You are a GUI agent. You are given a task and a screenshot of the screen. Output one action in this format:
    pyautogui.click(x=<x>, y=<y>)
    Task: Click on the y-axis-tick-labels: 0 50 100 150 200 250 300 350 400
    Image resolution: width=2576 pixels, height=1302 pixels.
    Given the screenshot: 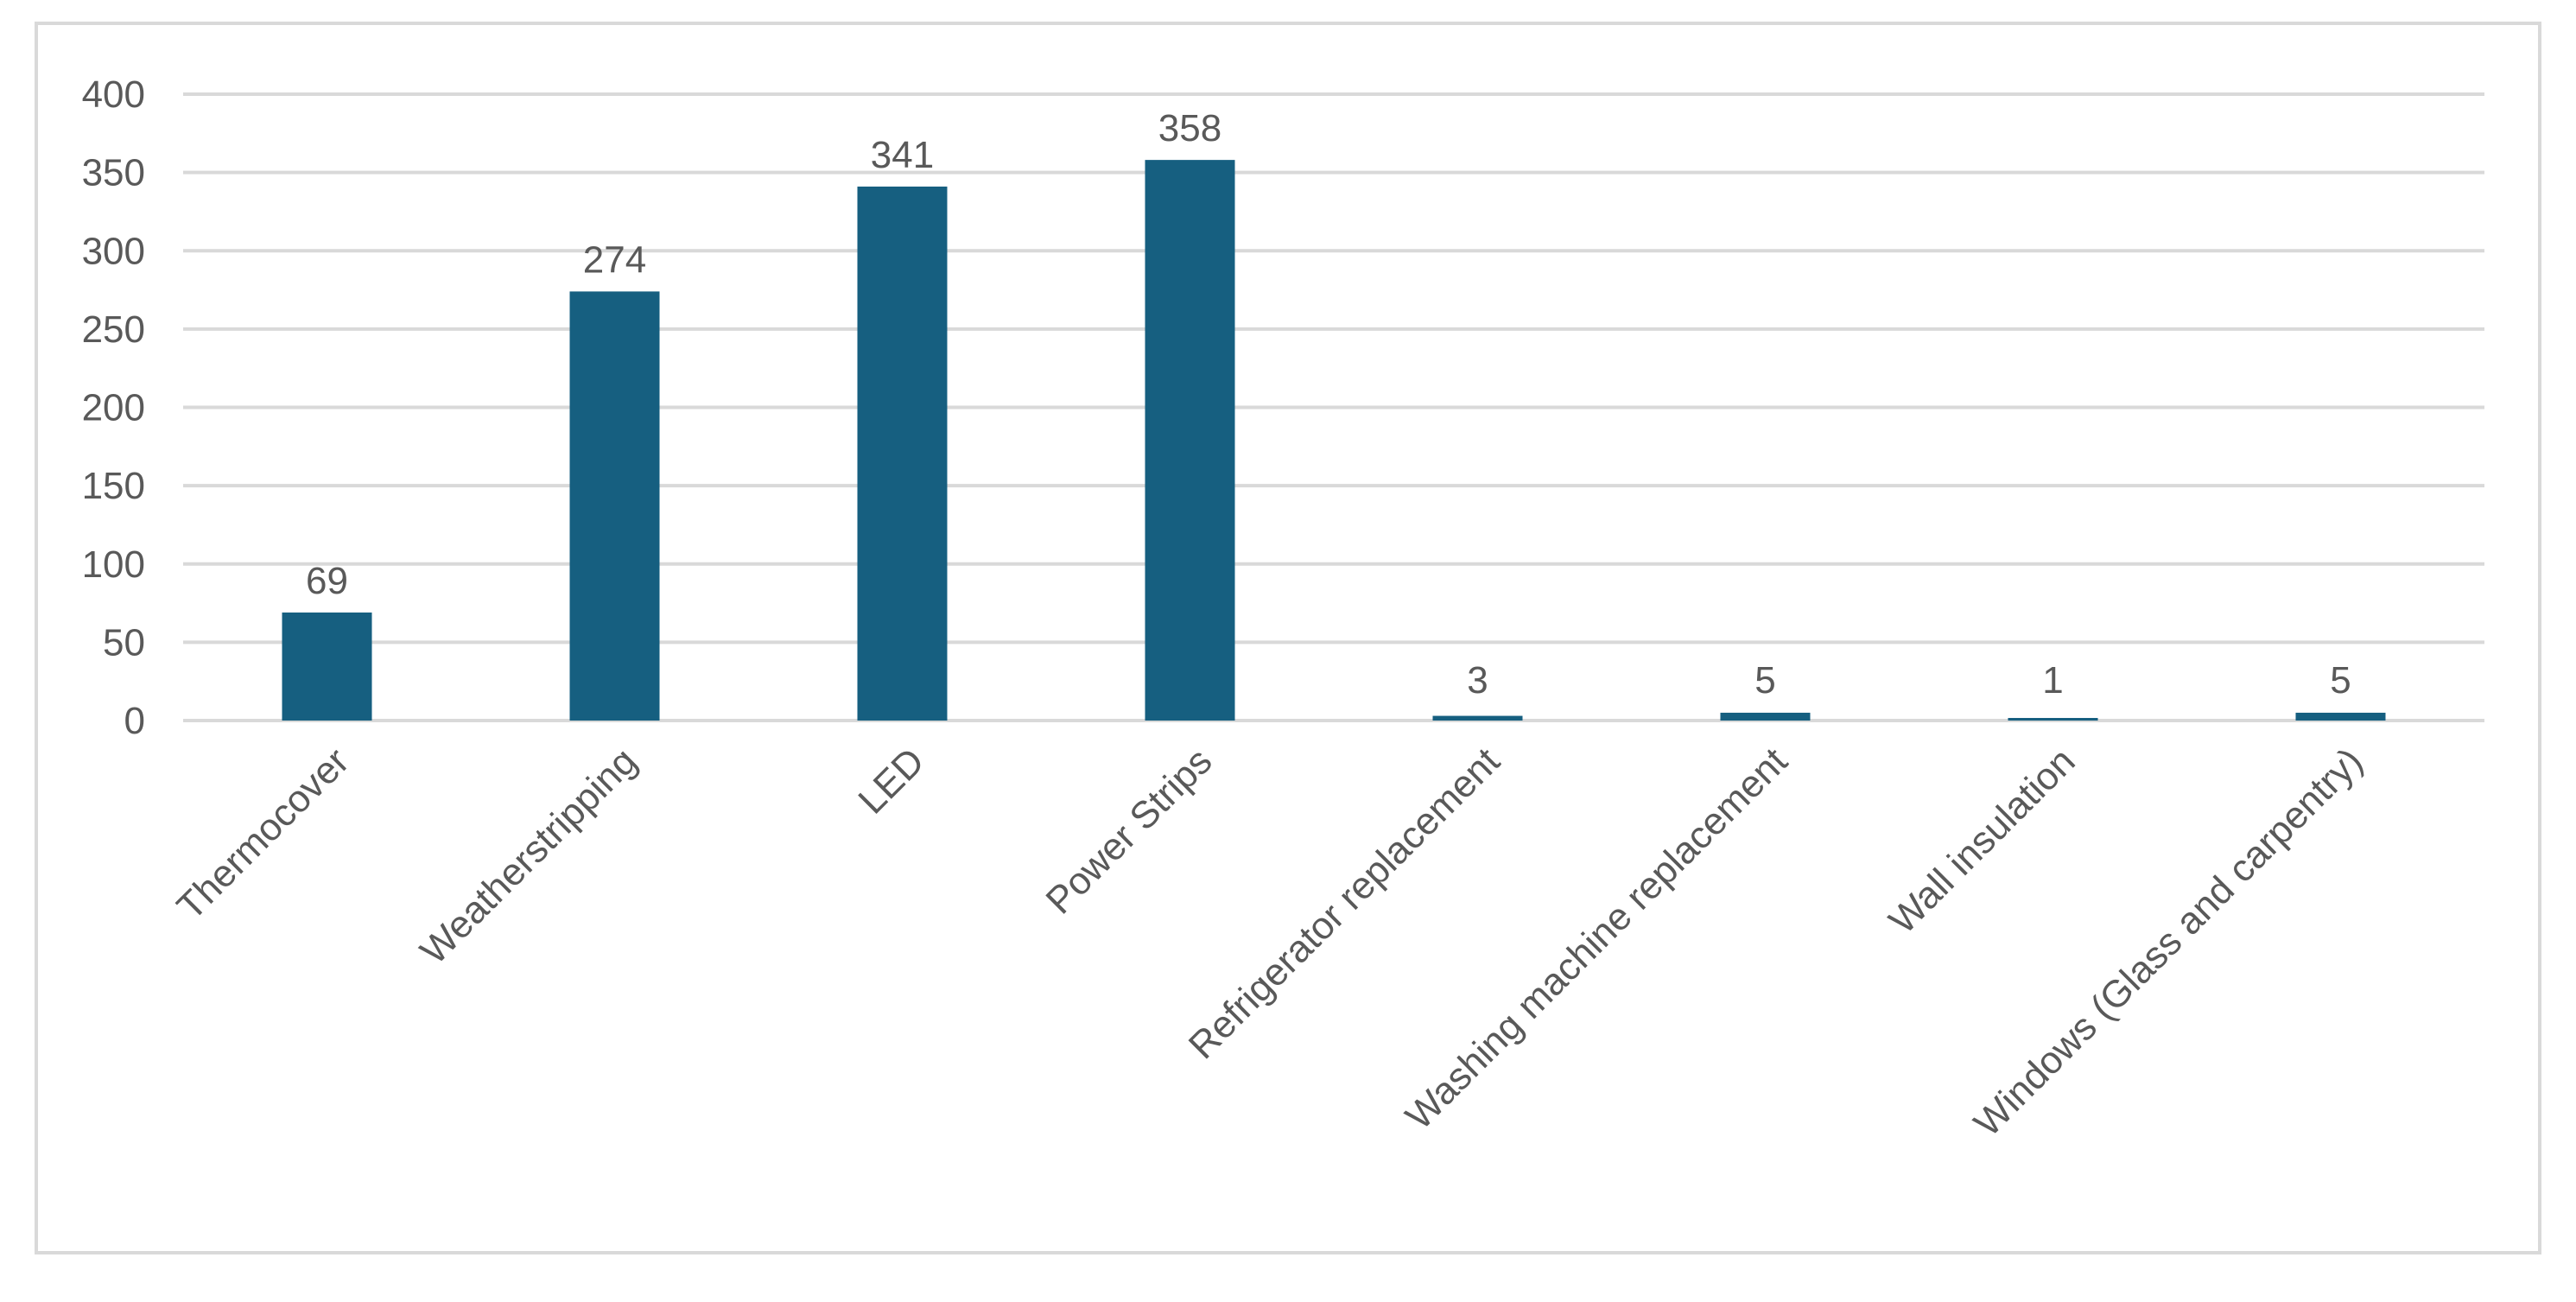 What is the action you would take?
    pyautogui.click(x=113, y=407)
    